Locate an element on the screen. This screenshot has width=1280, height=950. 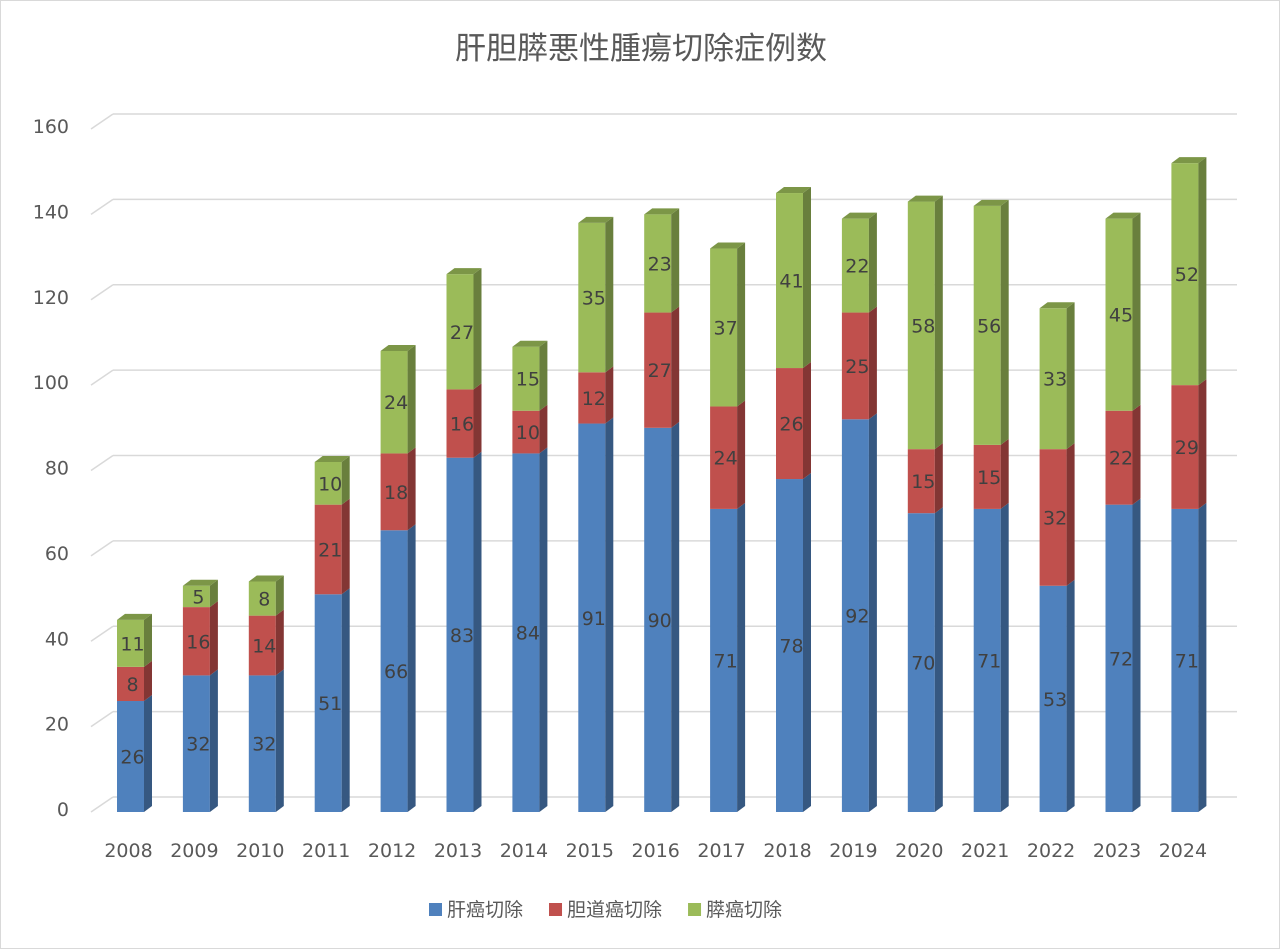
x-tick-label: 2009 is located at coordinates (194, 851).